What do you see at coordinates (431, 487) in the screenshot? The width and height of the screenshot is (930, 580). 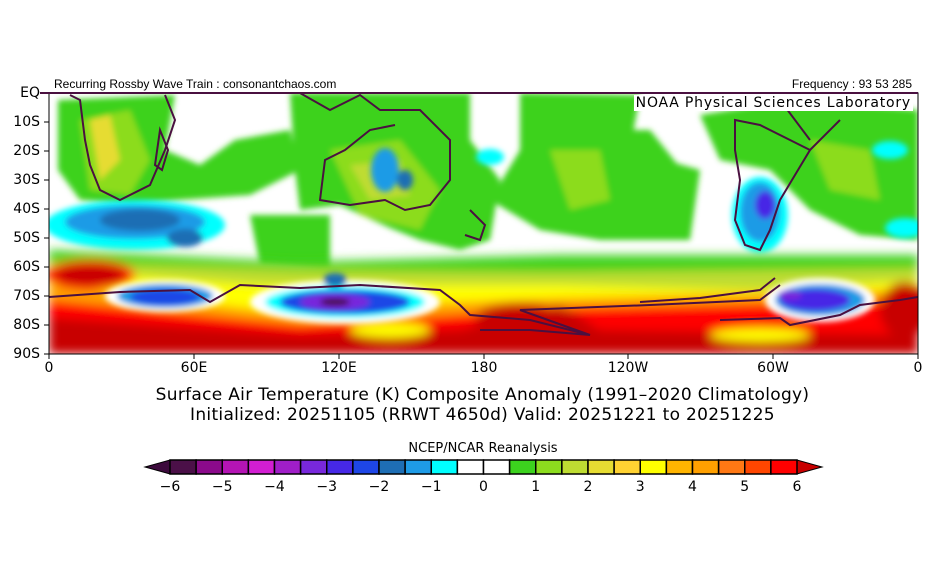 I see `colorbar-tick-label: −1` at bounding box center [431, 487].